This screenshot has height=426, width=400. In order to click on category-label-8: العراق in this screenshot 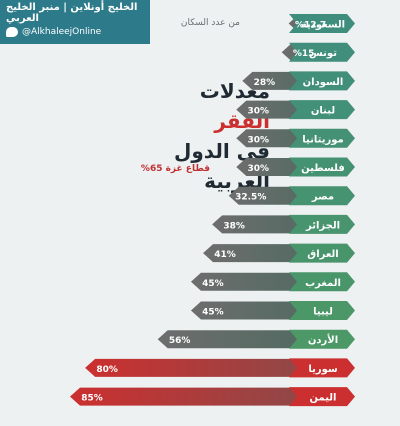, I will do `click(322, 254)`.